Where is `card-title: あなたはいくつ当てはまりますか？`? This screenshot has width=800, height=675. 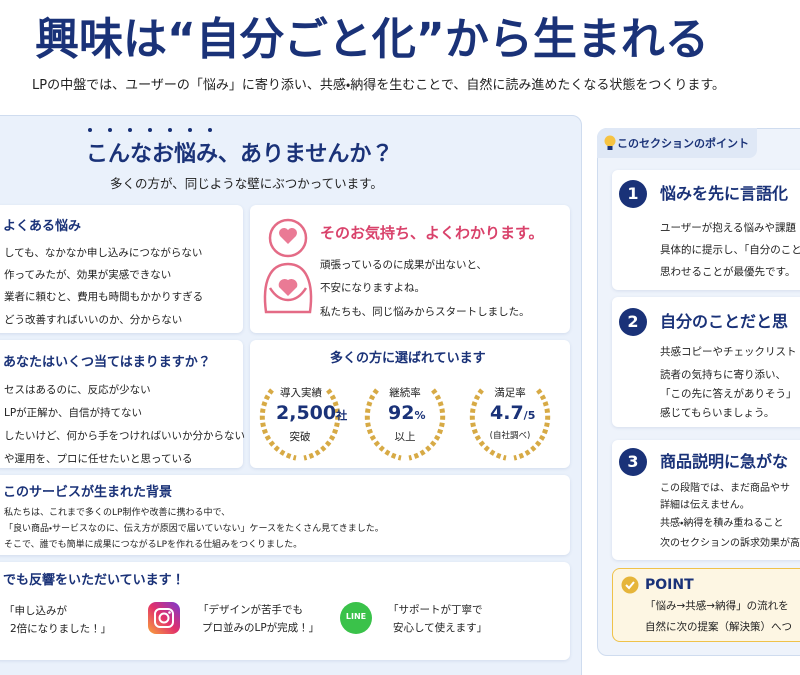 card-title: あなたはいくつ当てはまりますか？ is located at coordinates (107, 362).